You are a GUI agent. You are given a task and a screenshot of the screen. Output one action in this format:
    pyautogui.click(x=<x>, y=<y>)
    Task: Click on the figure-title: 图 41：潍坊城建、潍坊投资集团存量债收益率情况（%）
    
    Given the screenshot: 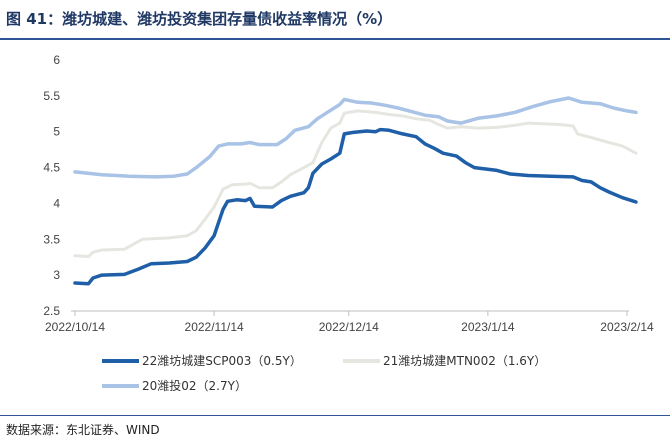 What is the action you would take?
    pyautogui.click(x=199, y=19)
    